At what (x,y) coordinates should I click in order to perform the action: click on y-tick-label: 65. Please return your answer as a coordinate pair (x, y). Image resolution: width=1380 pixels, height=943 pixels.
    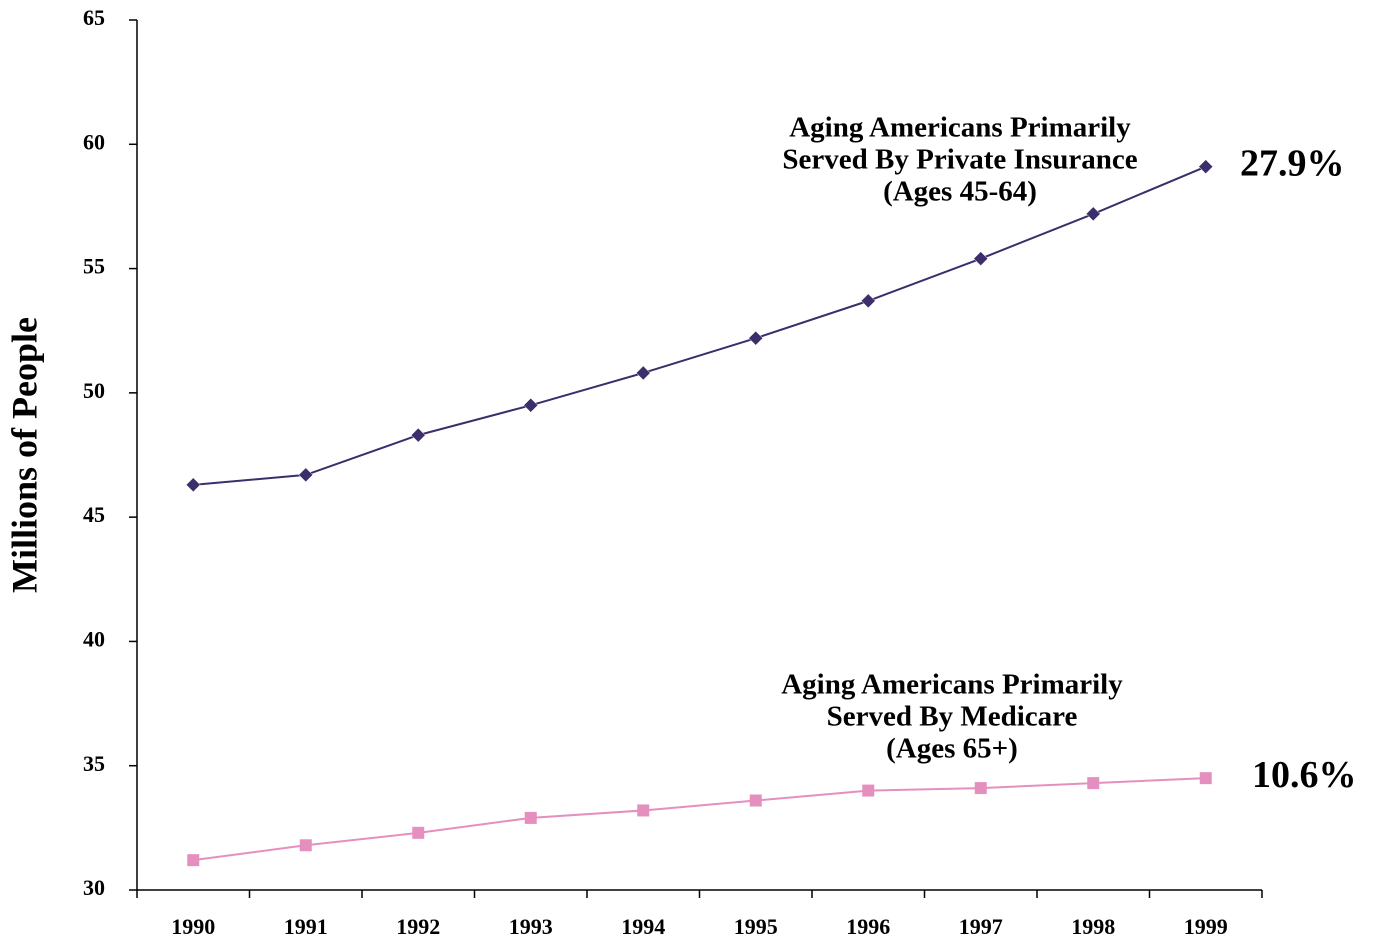
    Looking at the image, I should click on (94, 17).